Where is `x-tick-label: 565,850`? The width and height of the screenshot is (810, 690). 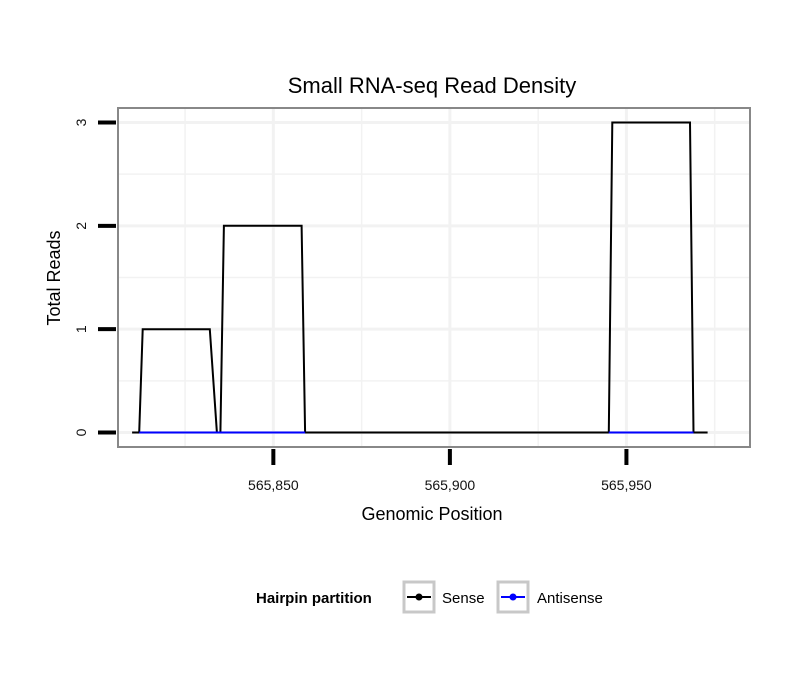
x-tick-label: 565,850 is located at coordinates (273, 485).